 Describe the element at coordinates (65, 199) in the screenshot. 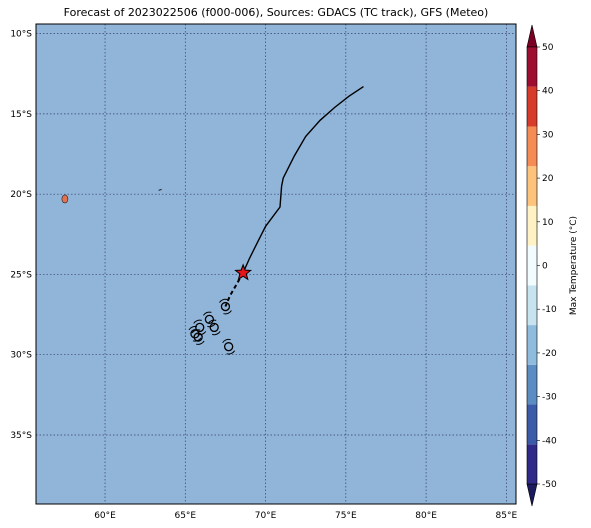

I see `island-mauritius` at that location.